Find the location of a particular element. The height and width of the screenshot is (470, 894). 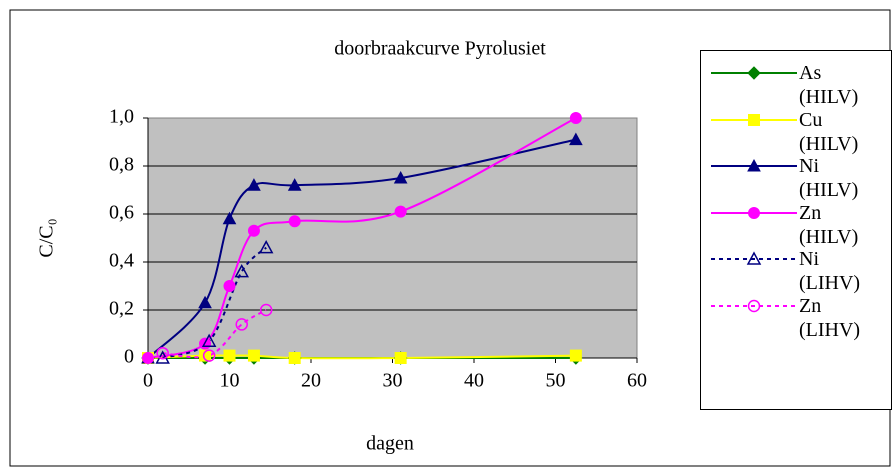

legend-entry: Ni (LIHV) is located at coordinates (796, 269).